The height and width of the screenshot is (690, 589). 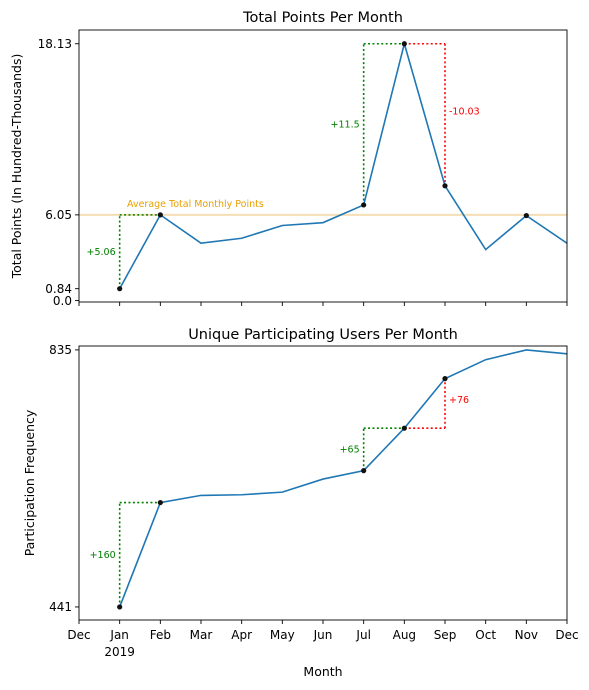 I want to click on y-axis-label: Total Points (In Hundred-Thousands), so click(x=16, y=167).